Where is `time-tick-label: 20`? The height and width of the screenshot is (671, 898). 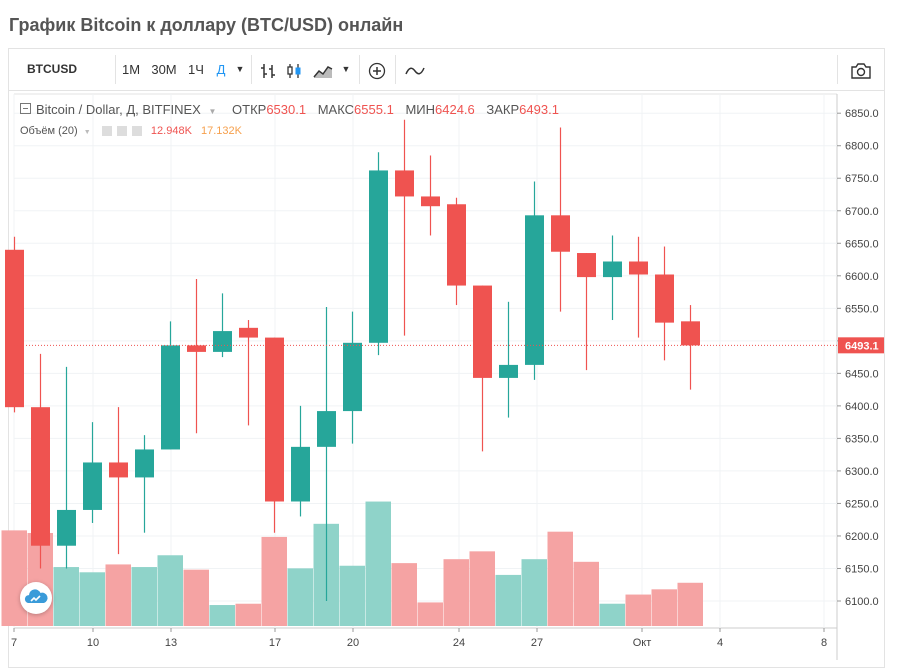
time-tick-label: 20 is located at coordinates (353, 643).